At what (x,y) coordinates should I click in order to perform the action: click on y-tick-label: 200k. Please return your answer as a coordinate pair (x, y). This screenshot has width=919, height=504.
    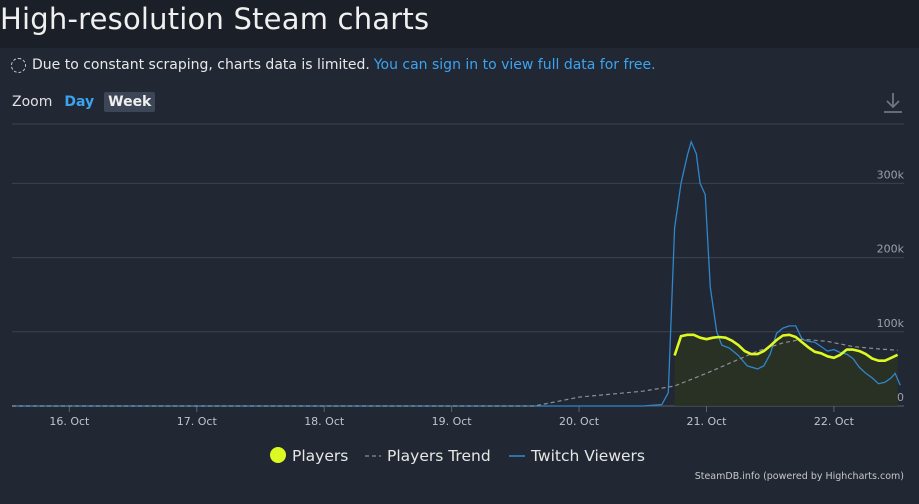
    Looking at the image, I should click on (891, 249).